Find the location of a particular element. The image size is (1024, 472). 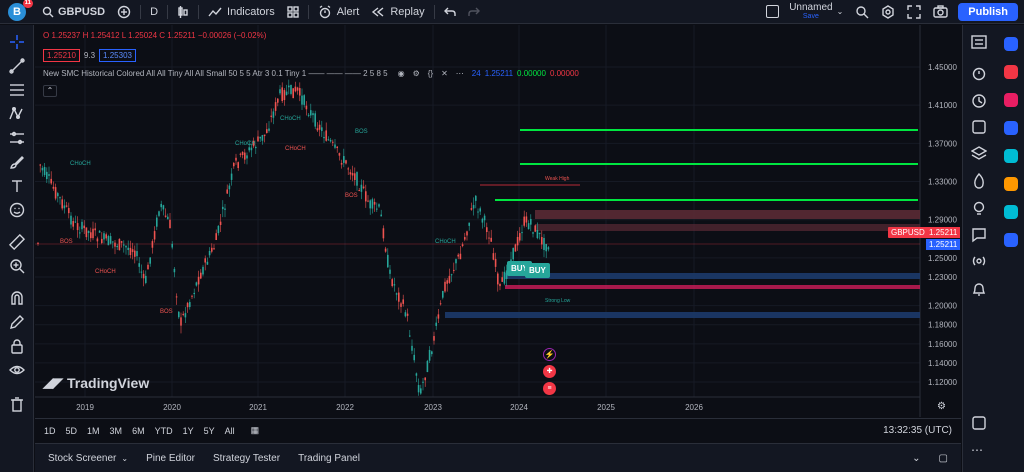

app-icon-red is located at coordinates (1011, 72).